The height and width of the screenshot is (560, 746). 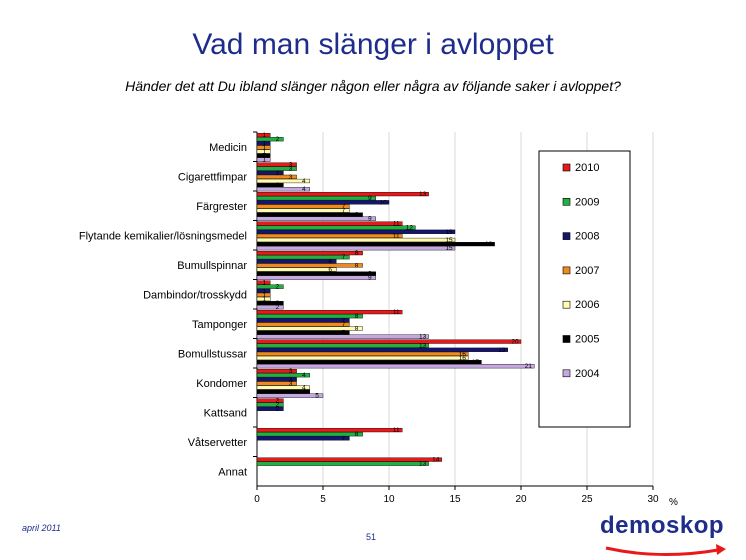 I want to click on x-tick-label: 15, so click(x=455, y=499).